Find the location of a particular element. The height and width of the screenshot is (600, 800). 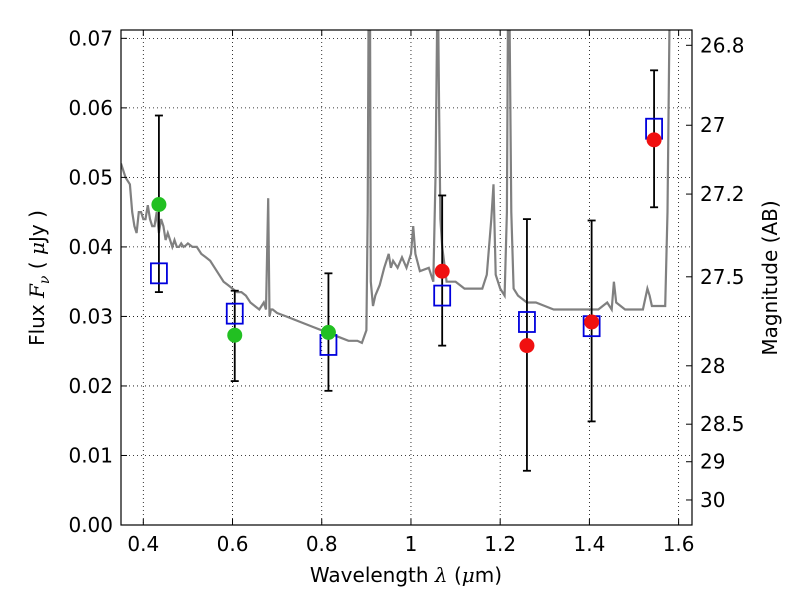

x-tick-label: 0.4 is located at coordinates (143, 544).